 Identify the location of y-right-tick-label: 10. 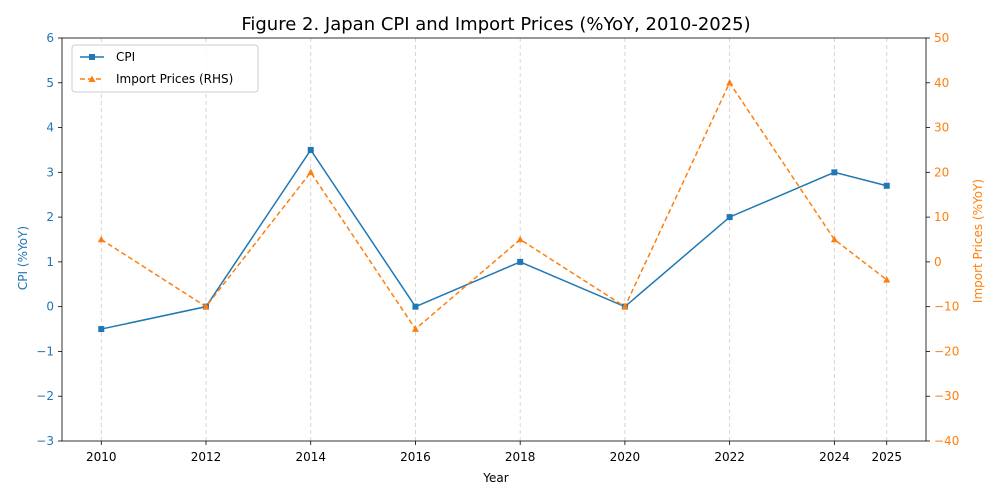
(941, 217).